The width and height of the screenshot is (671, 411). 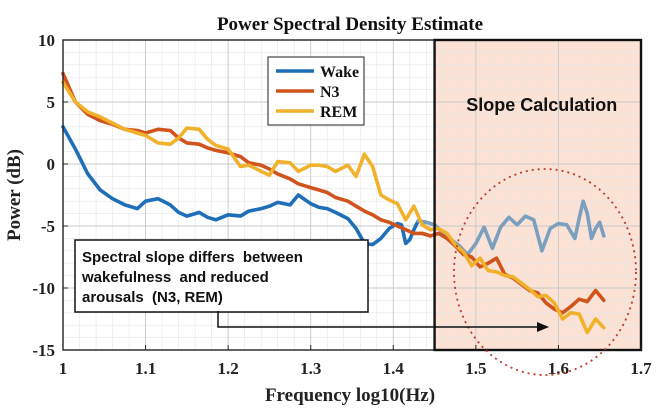 I want to click on x-tick-label: 1.7, so click(x=641, y=368).